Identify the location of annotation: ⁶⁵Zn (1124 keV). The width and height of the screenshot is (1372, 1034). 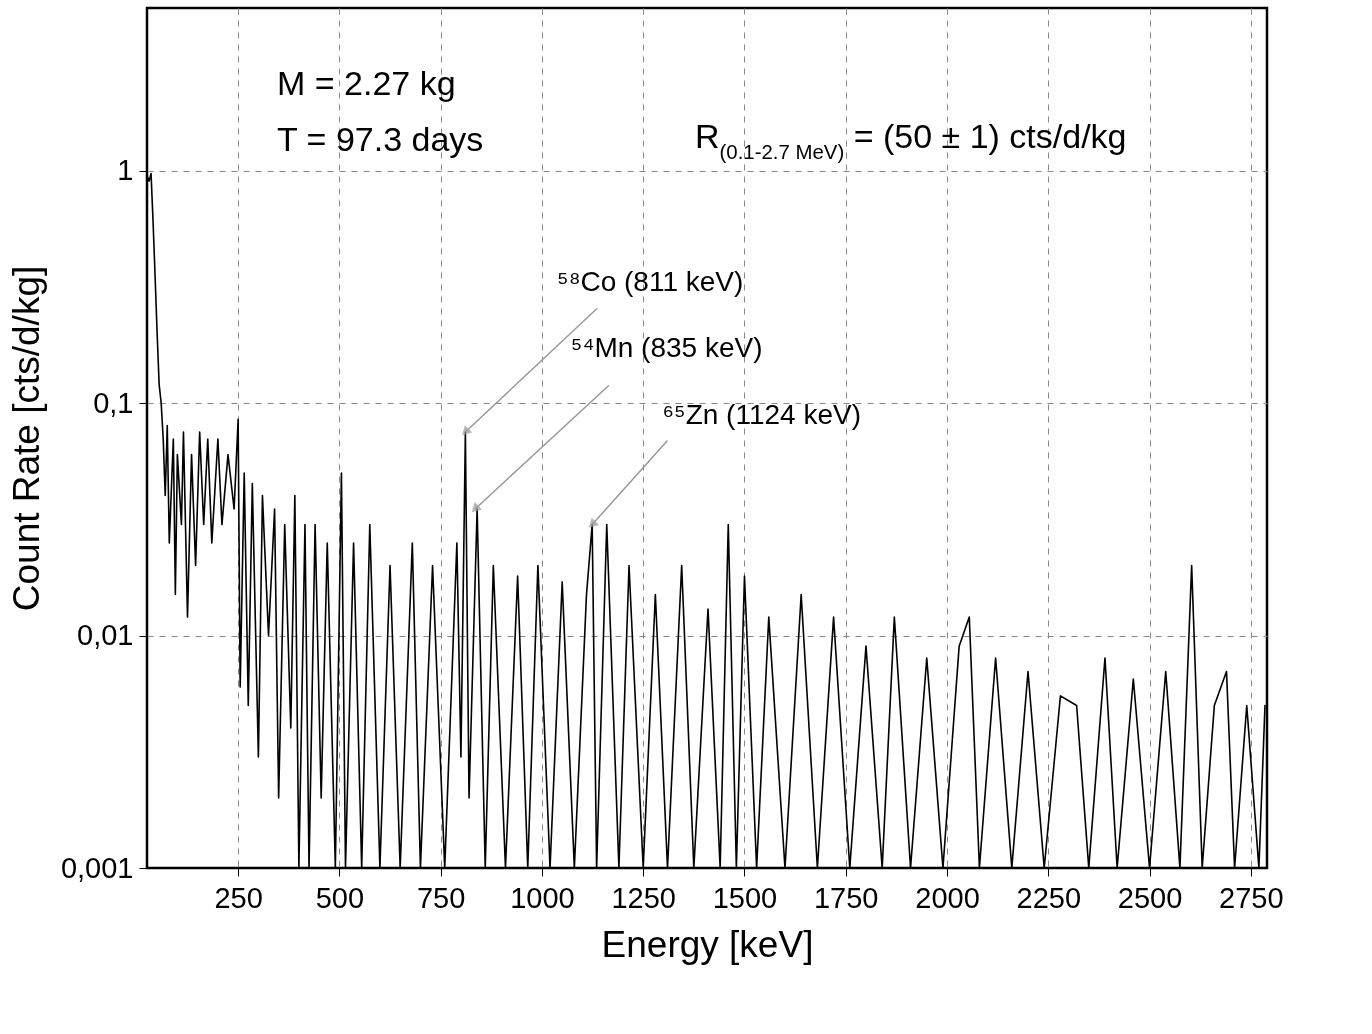
(761, 415).